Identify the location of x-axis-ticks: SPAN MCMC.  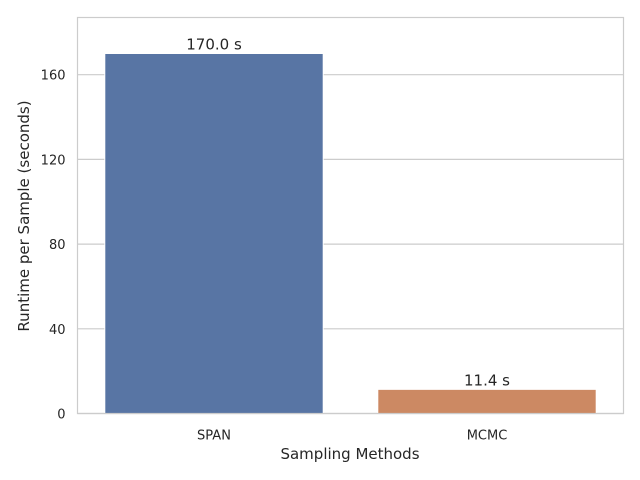
(352, 436).